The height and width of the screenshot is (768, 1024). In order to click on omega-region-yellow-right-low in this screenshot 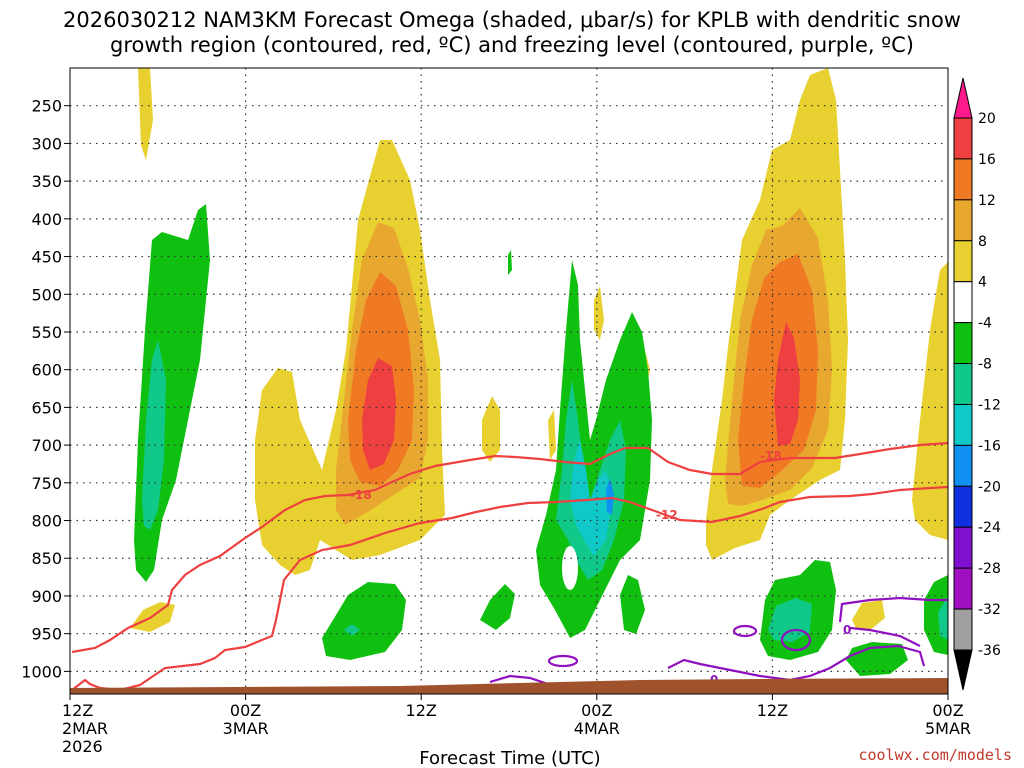, I will do `click(868, 615)`.